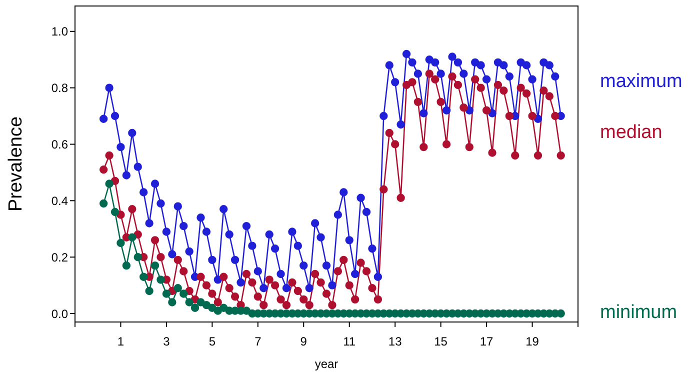 This screenshot has width=700, height=392. What do you see at coordinates (59, 31) in the screenshot?
I see `y-tick-label: 1.0` at bounding box center [59, 31].